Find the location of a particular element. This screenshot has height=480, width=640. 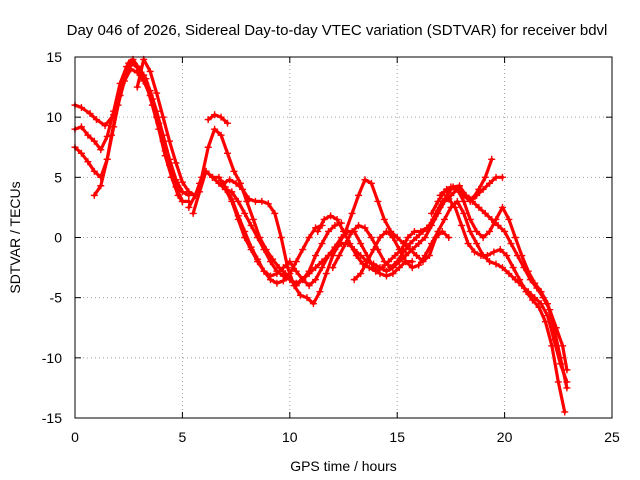

y-tick-label: -5 is located at coordinates (56, 298).